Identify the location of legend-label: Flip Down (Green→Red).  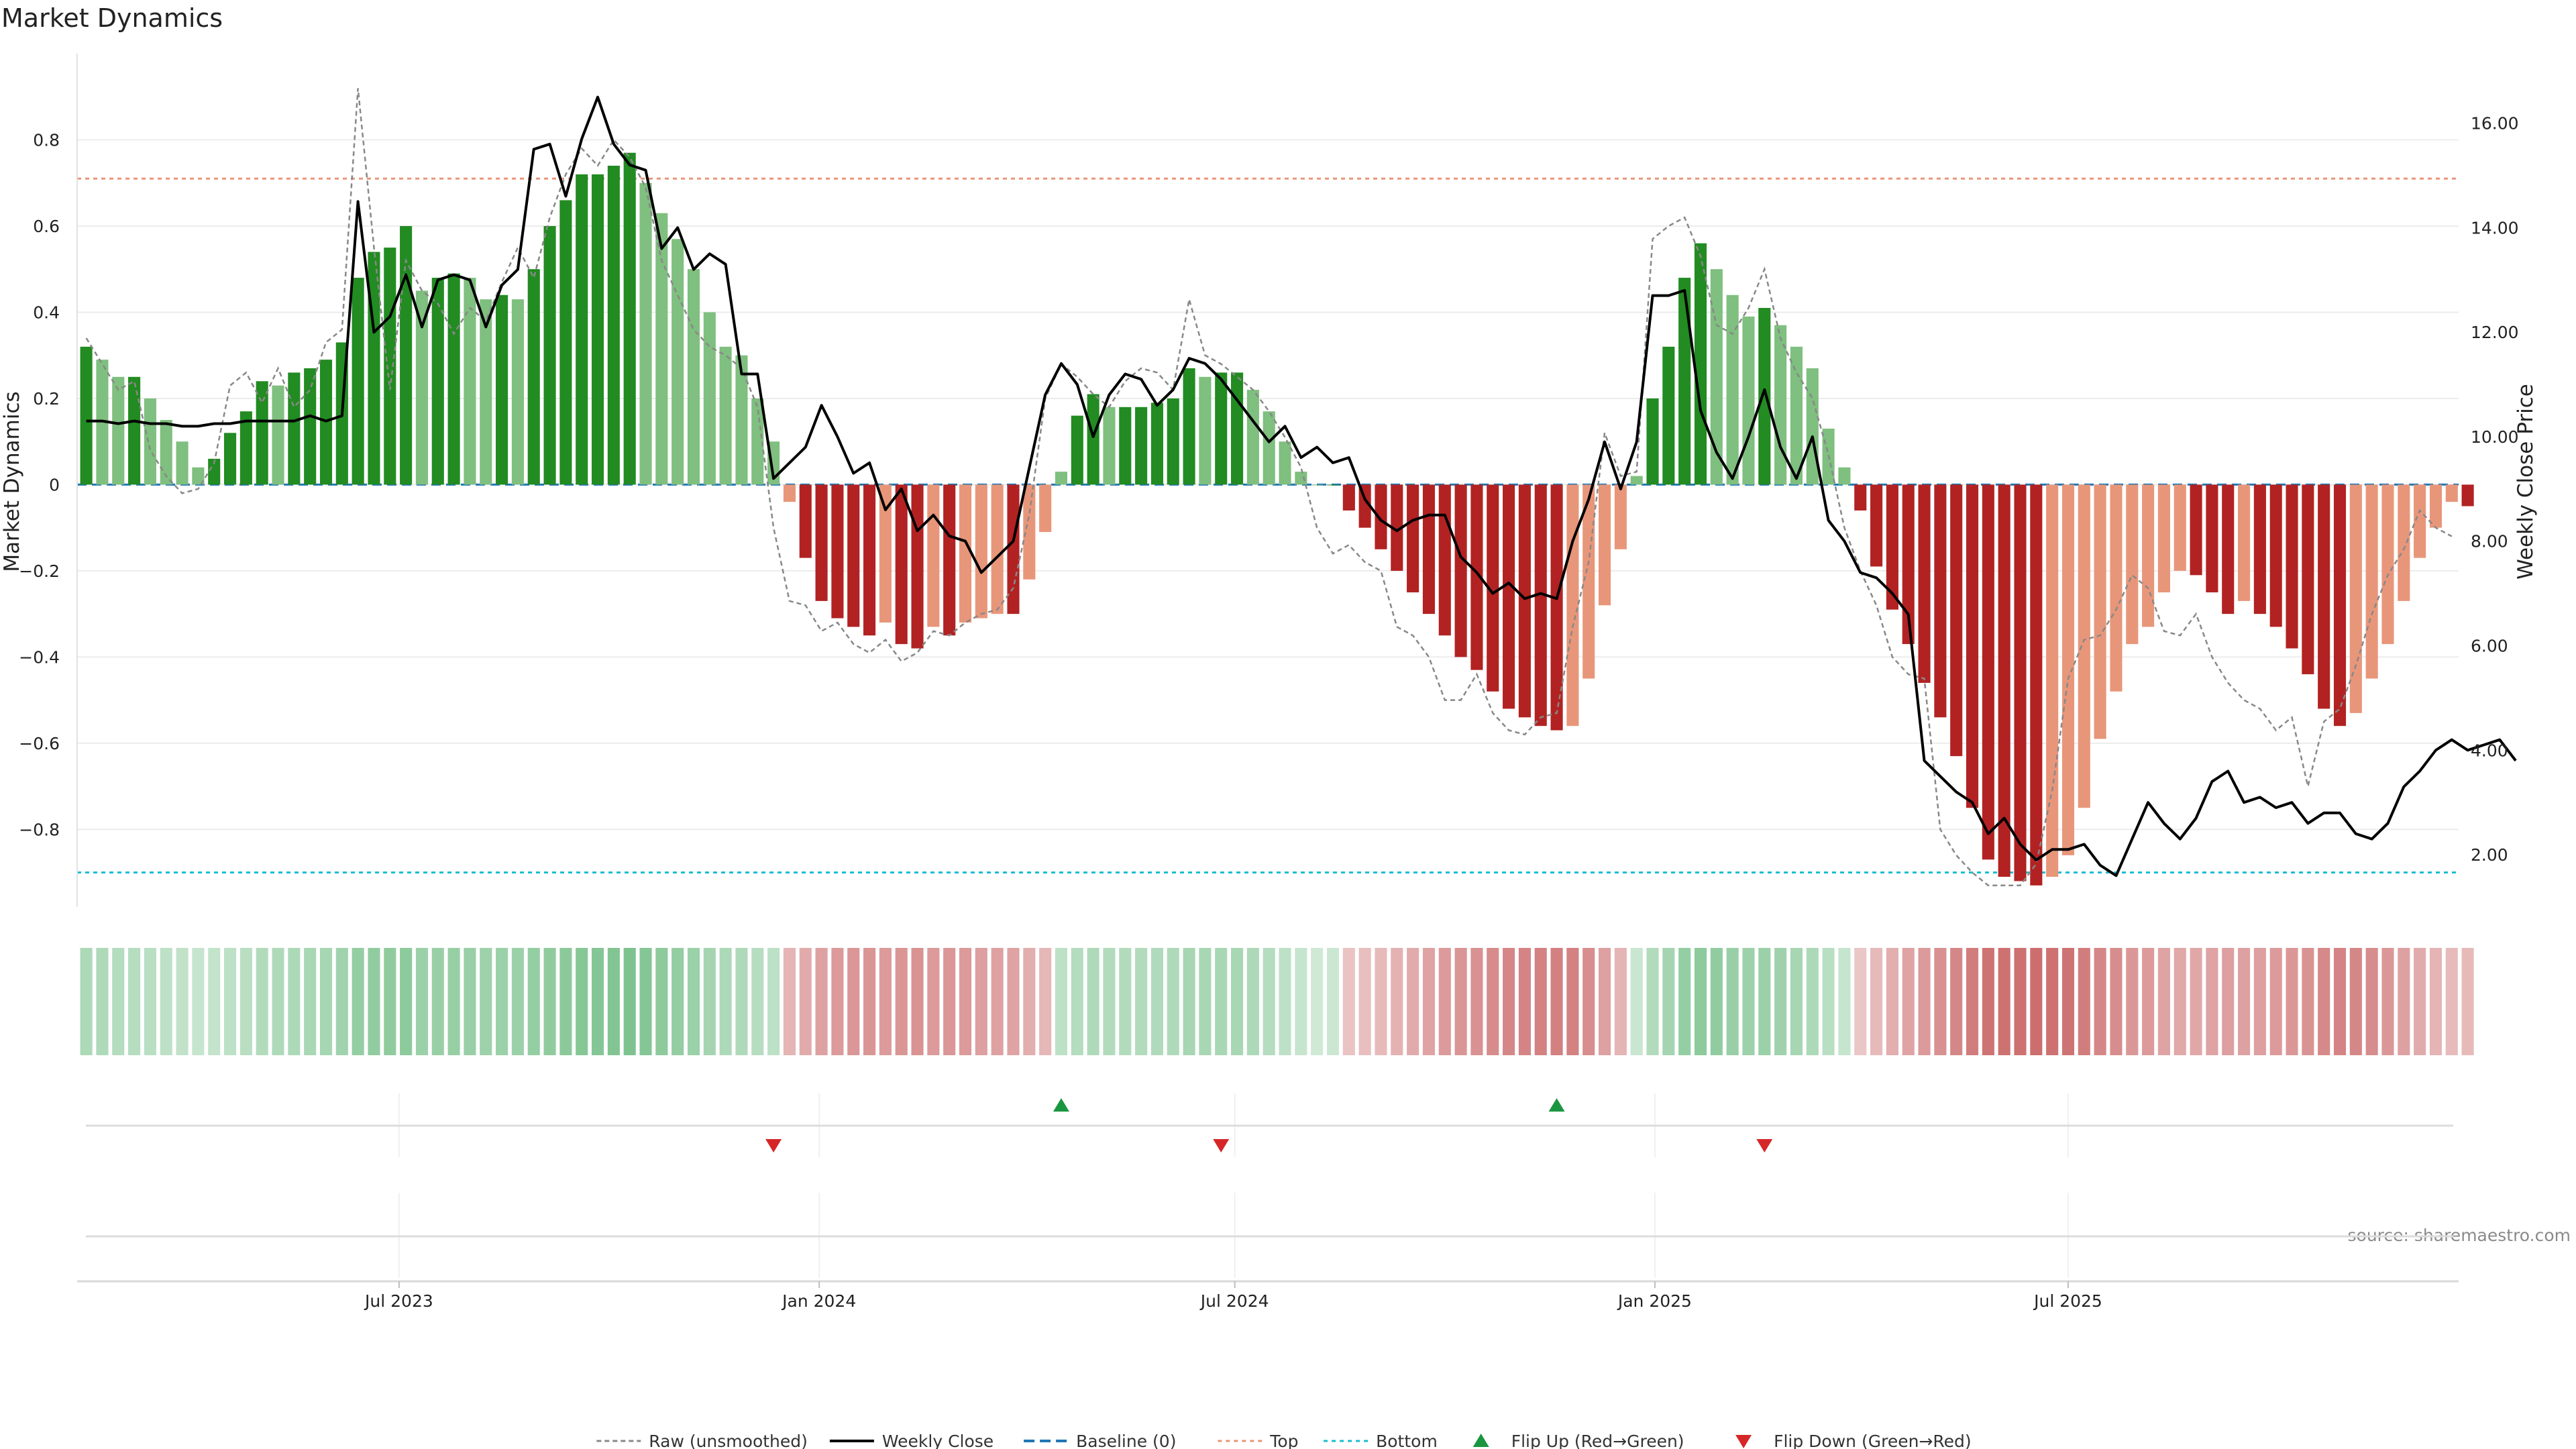
(1873, 1440).